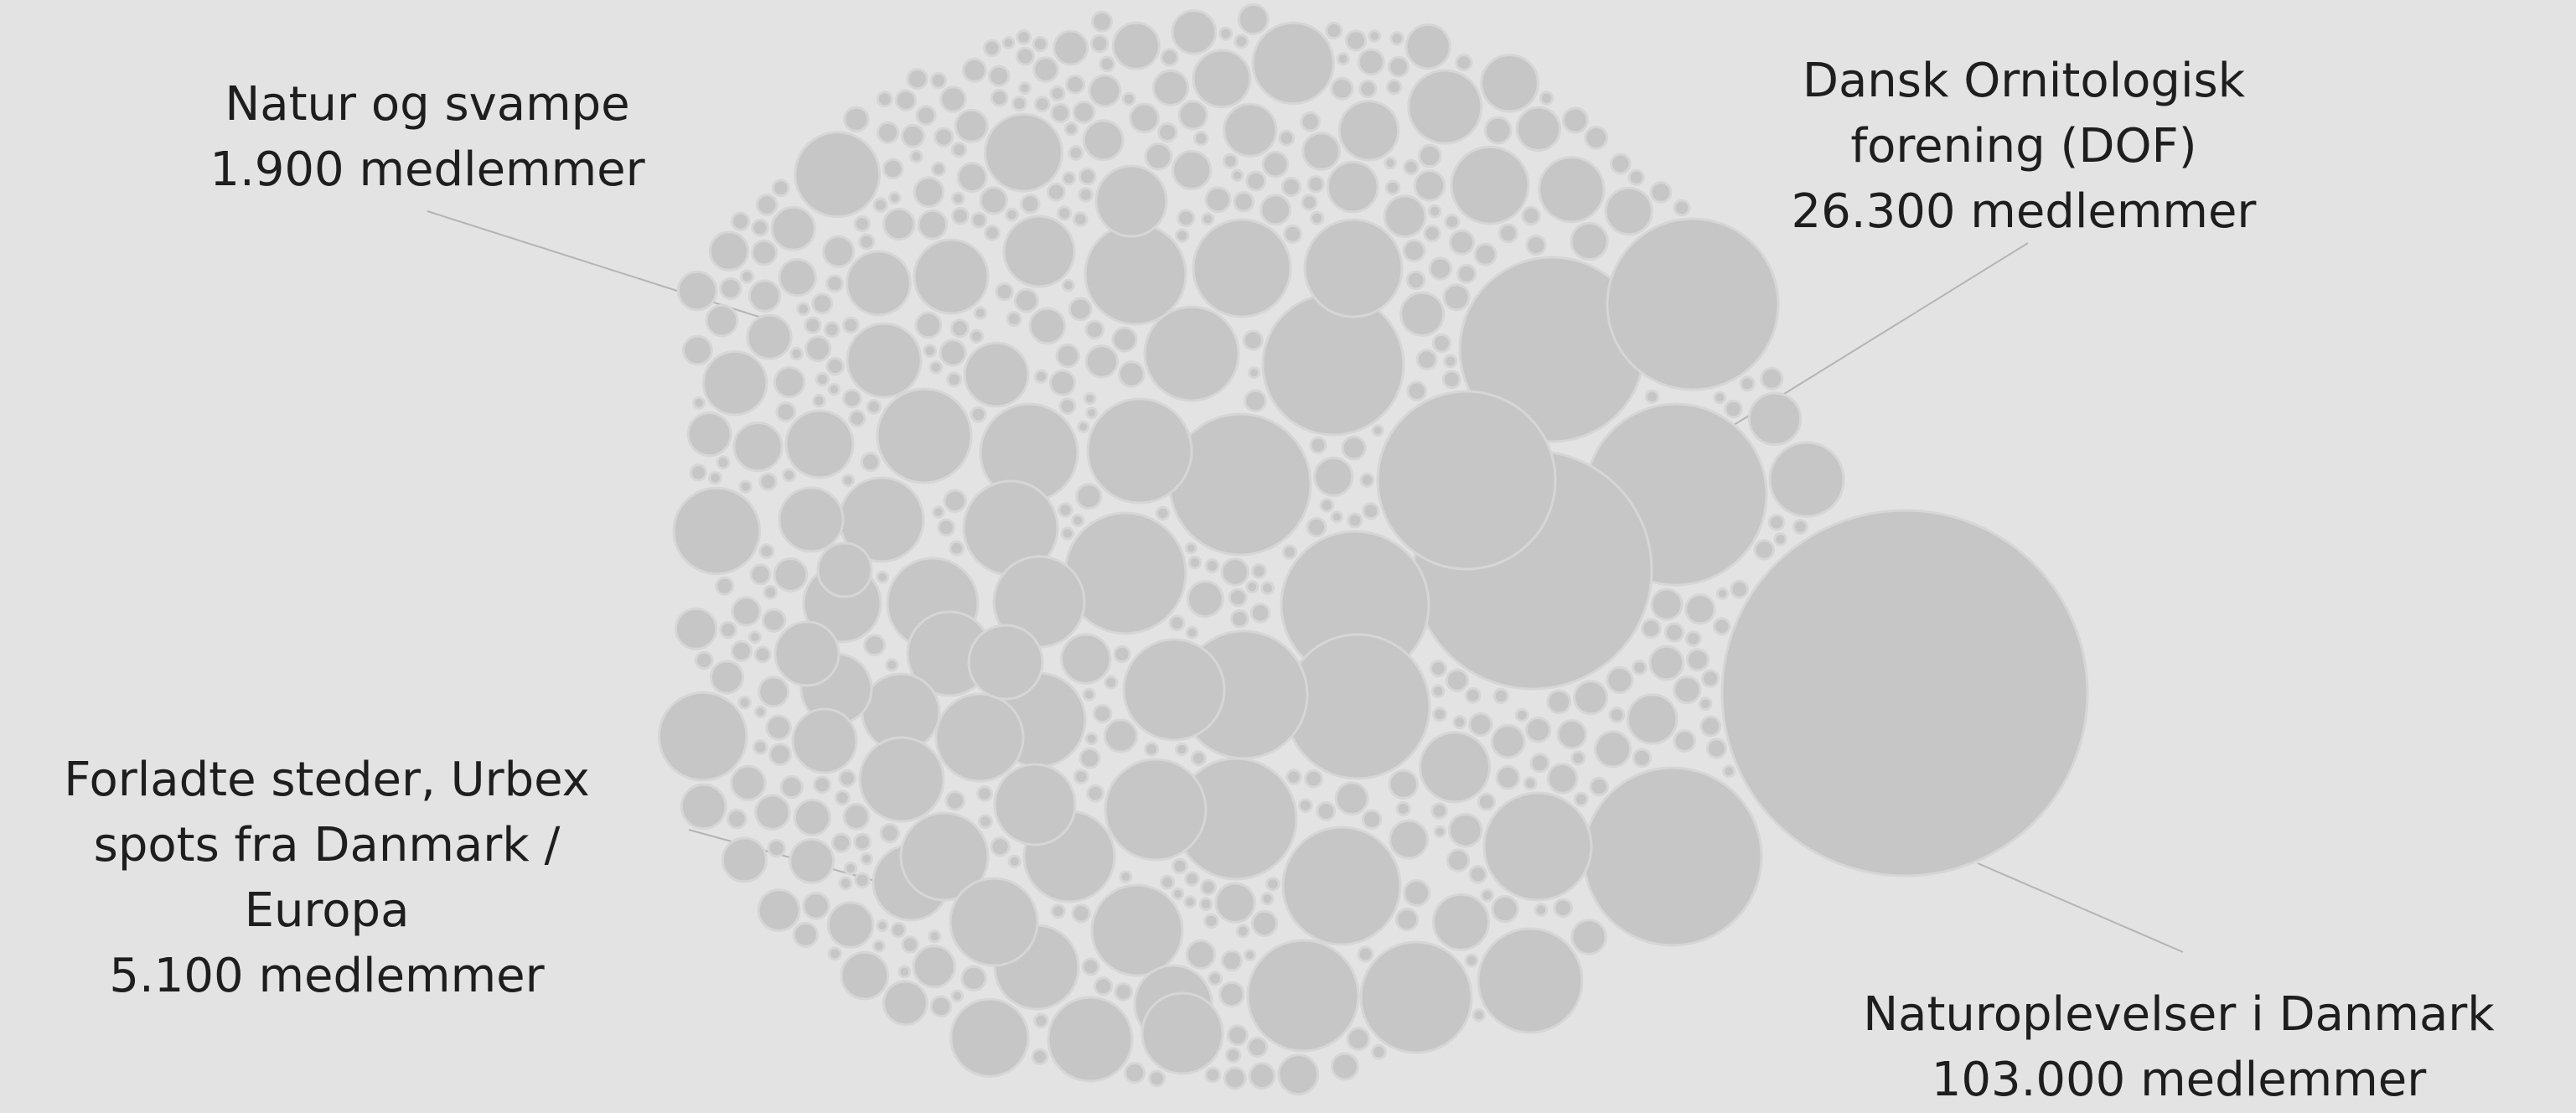 The height and width of the screenshot is (1113, 2576). I want to click on label-name: Naturoplevelser i Danmark, so click(2179, 1014).